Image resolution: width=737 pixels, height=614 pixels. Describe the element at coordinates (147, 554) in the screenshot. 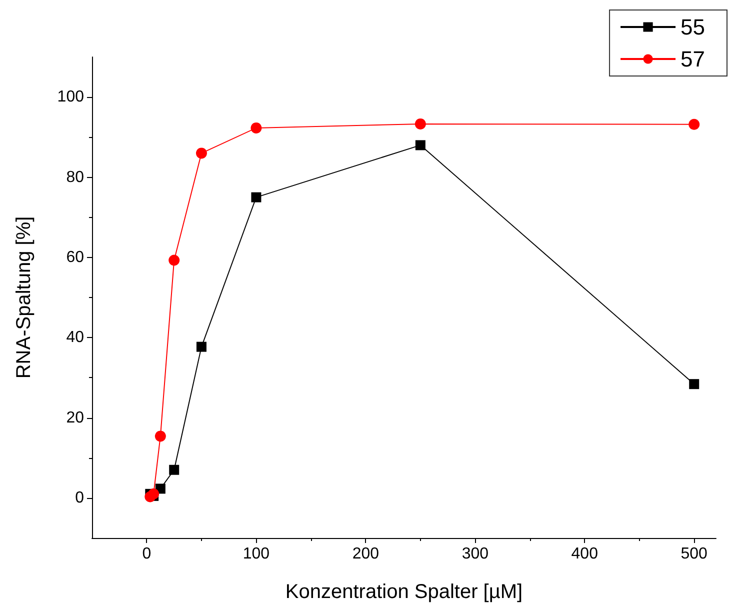

I see `x-tick-label: 0` at that location.